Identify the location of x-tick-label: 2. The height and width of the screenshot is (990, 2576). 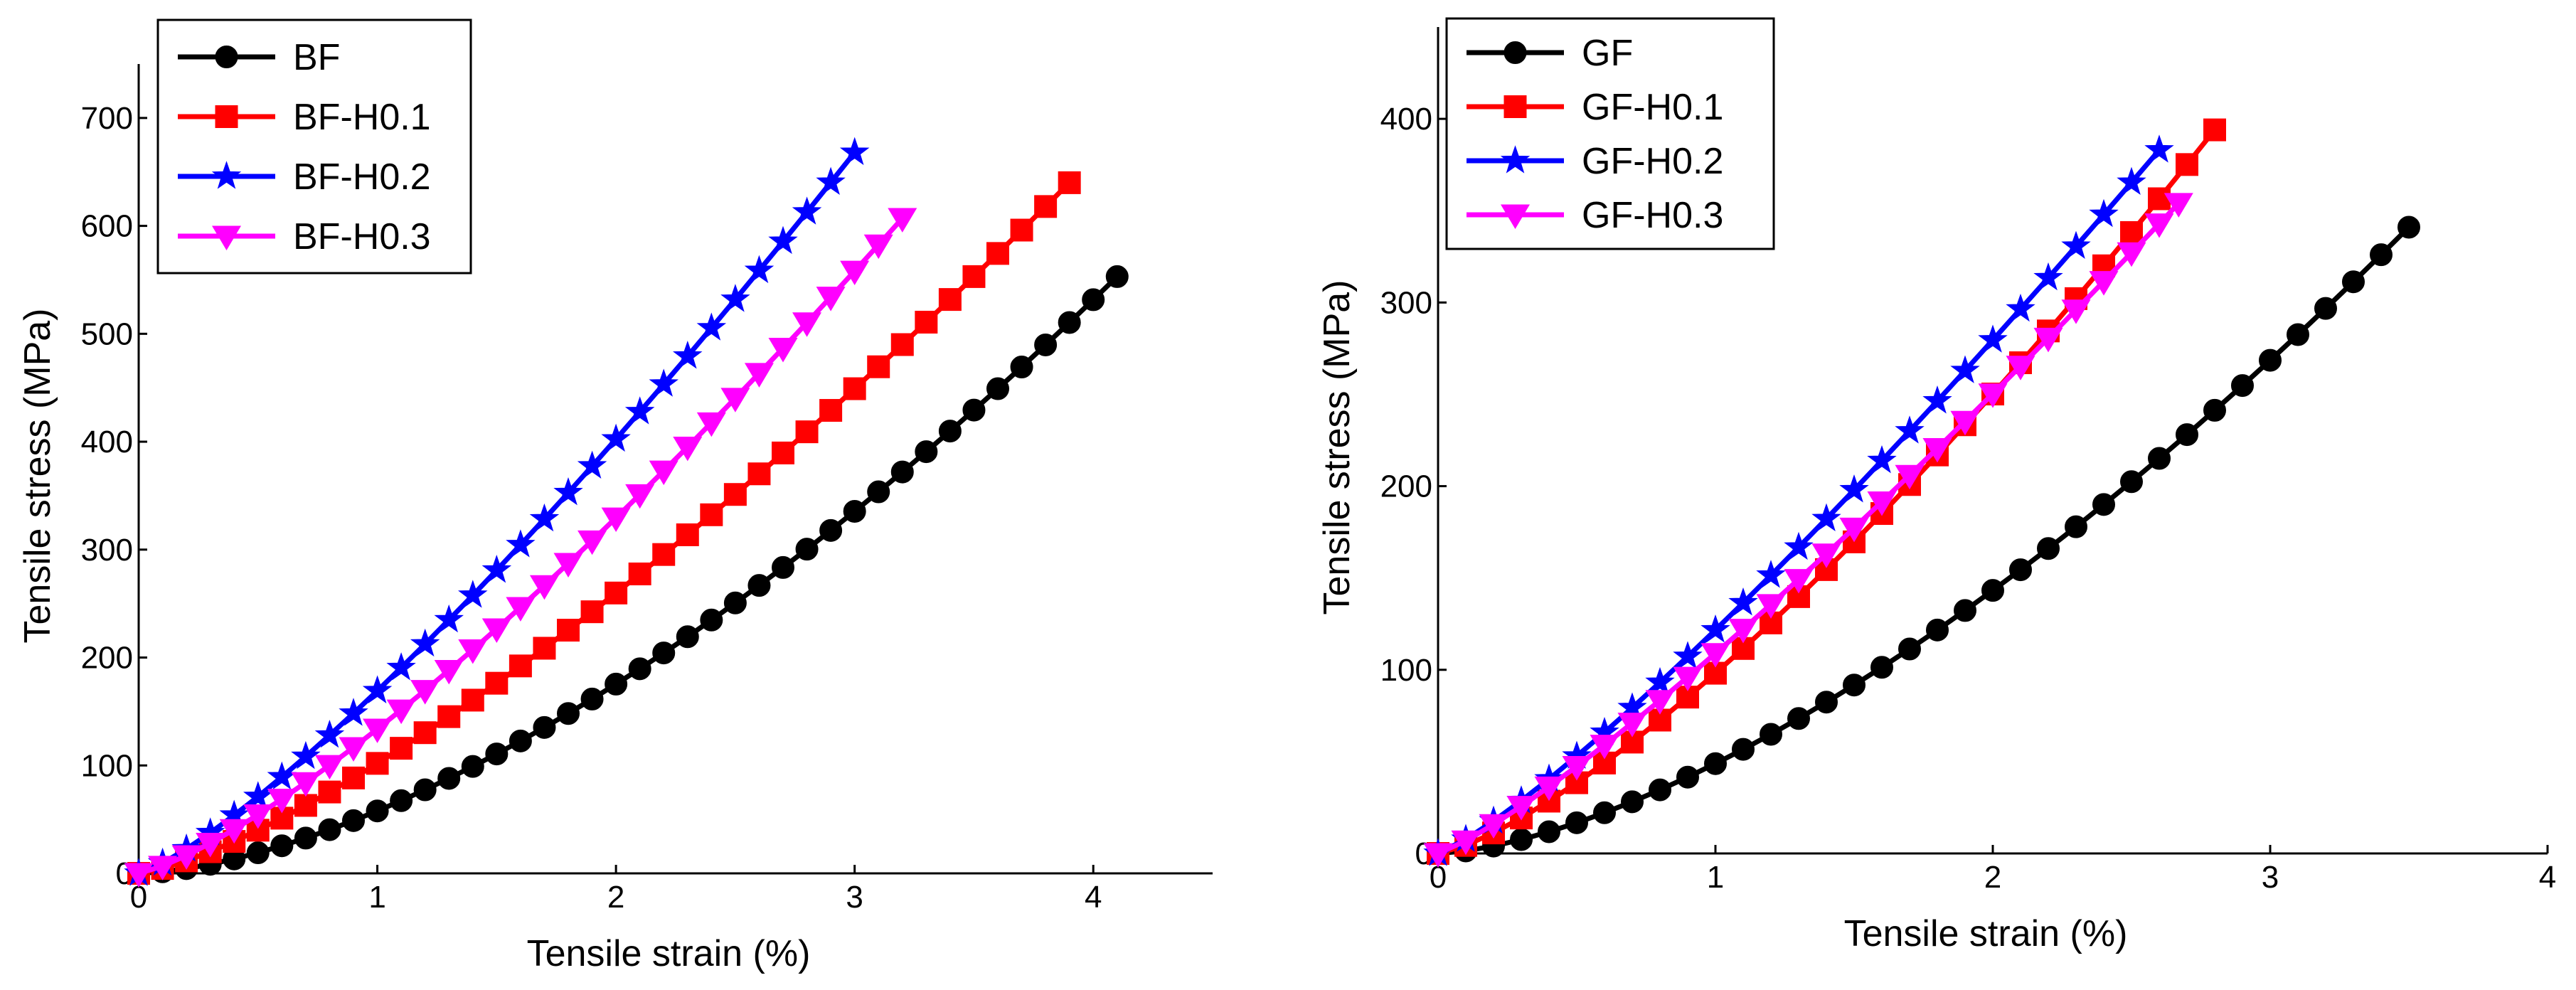
(1992, 877).